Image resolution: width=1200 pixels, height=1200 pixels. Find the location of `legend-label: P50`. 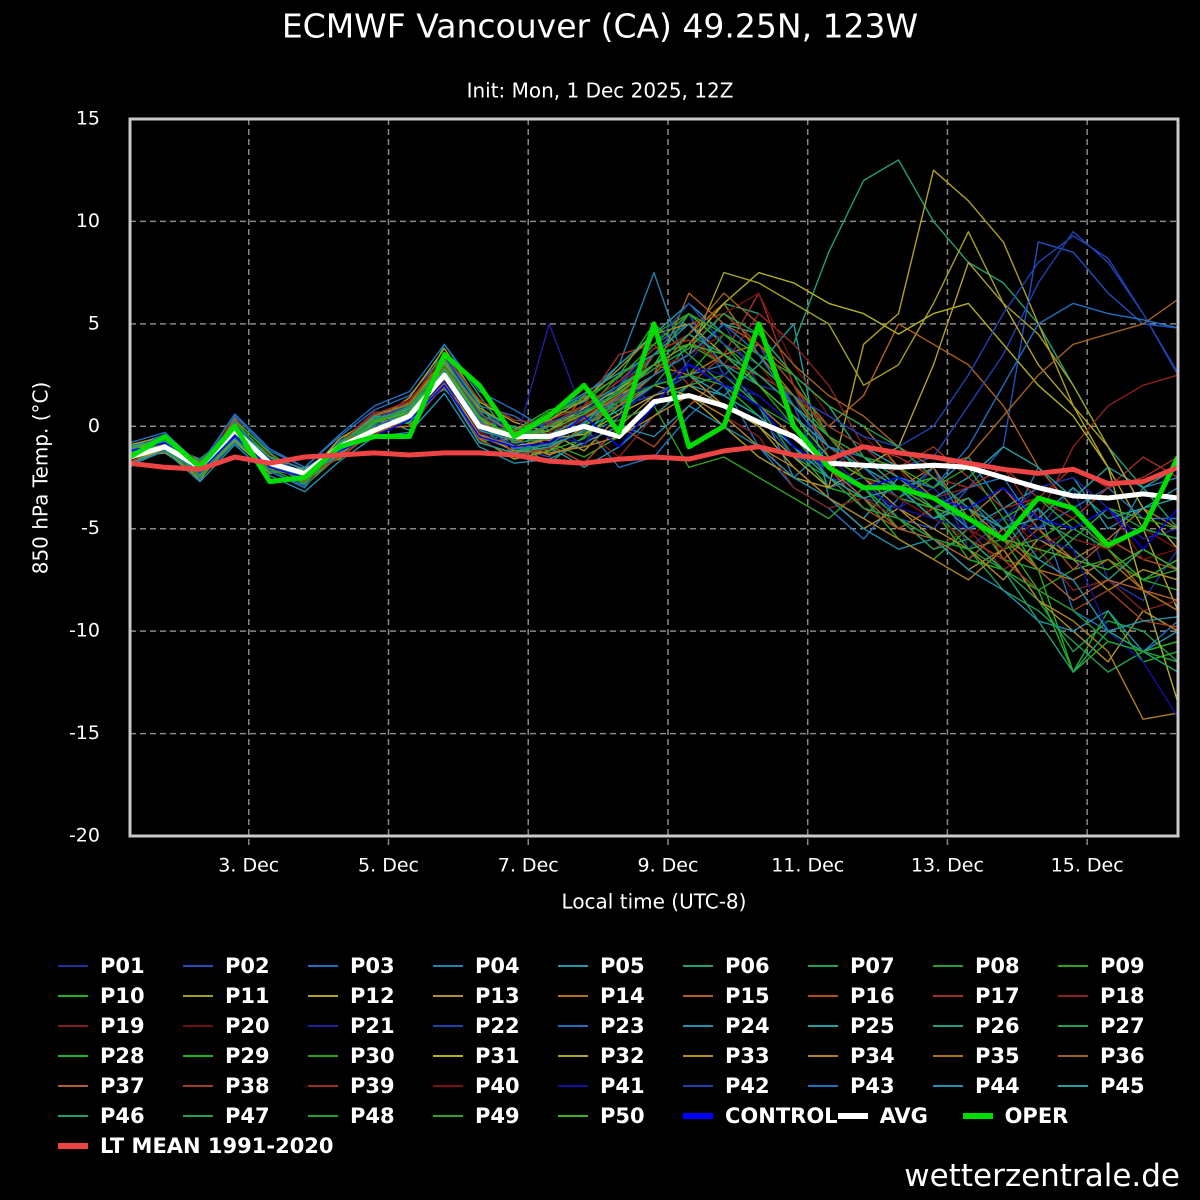

legend-label: P50 is located at coordinates (622, 1116).